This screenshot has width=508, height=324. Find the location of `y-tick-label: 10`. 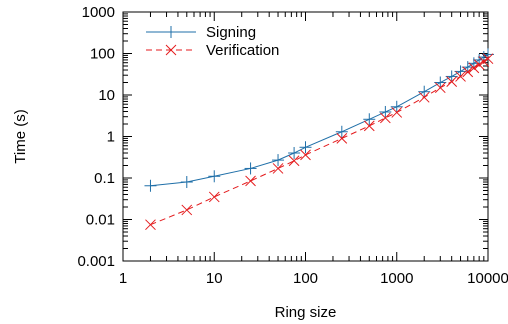

y-tick-label: 10 is located at coordinates (106, 95).